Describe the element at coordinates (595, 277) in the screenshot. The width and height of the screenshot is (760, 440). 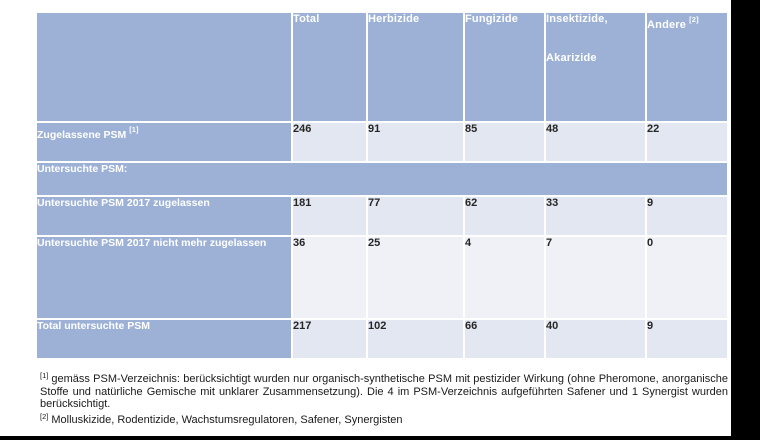
I see `cell-value: 7` at that location.